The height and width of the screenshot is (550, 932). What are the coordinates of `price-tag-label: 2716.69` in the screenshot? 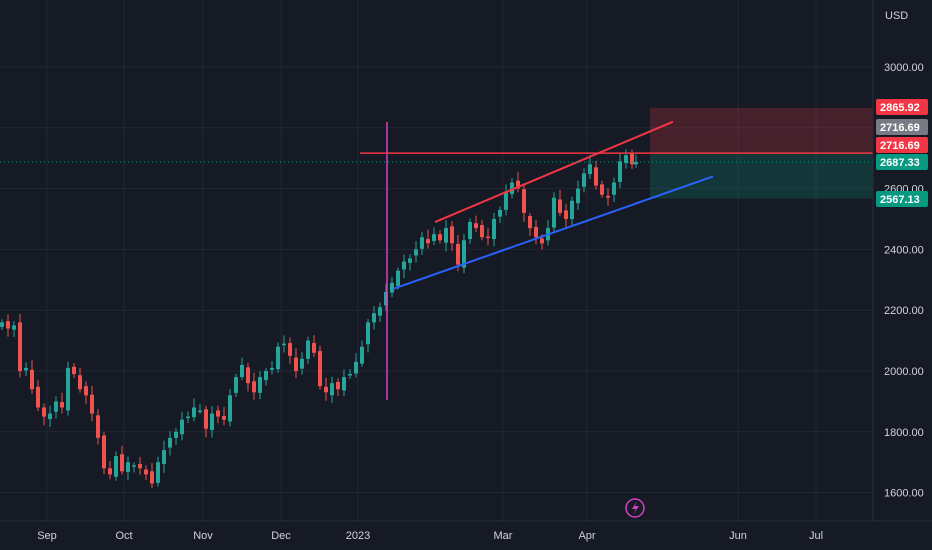 It's located at (900, 128).